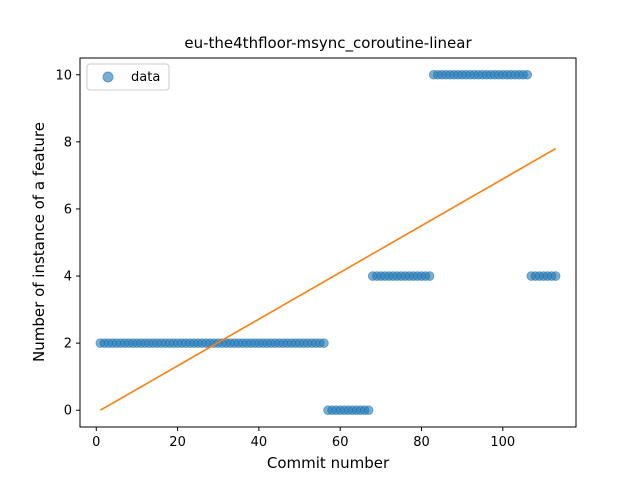 The height and width of the screenshot is (480, 640). Describe the element at coordinates (68, 411) in the screenshot. I see `y-tick-label: 0` at that location.